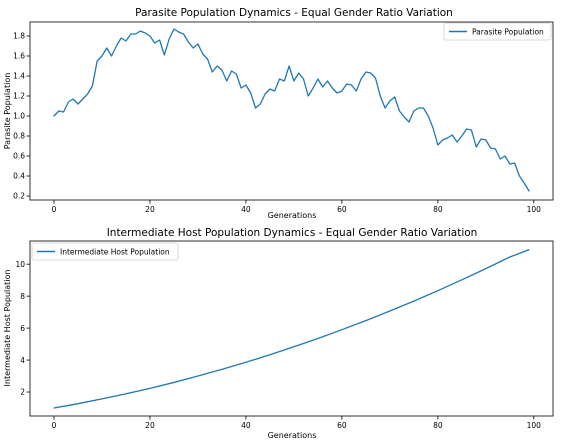 The height and width of the screenshot is (448, 561). Describe the element at coordinates (19, 96) in the screenshot. I see `parasite-y-tick-label: 1.2` at that location.